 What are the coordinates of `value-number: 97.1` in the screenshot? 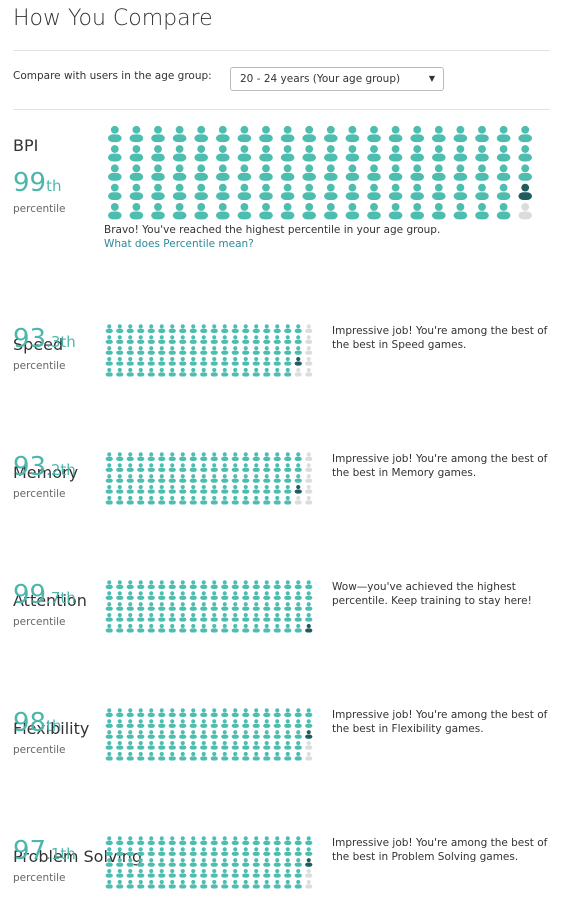 It's located at (37, 851).